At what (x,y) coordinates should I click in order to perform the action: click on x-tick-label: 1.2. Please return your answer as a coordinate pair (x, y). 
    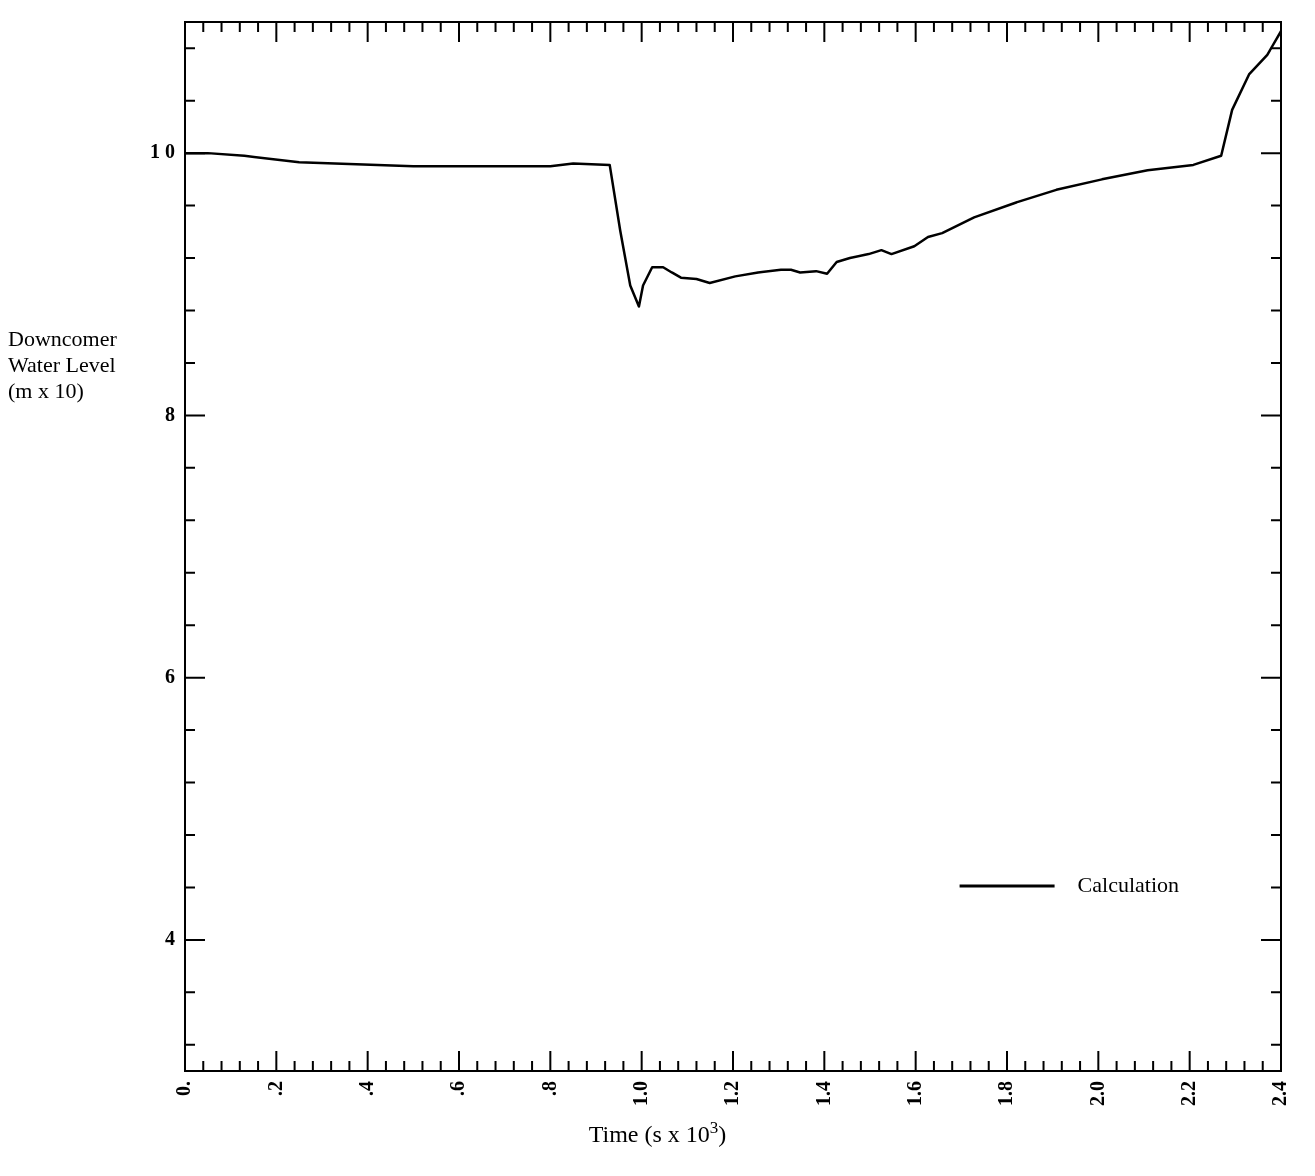
    Looking at the image, I should click on (731, 1093).